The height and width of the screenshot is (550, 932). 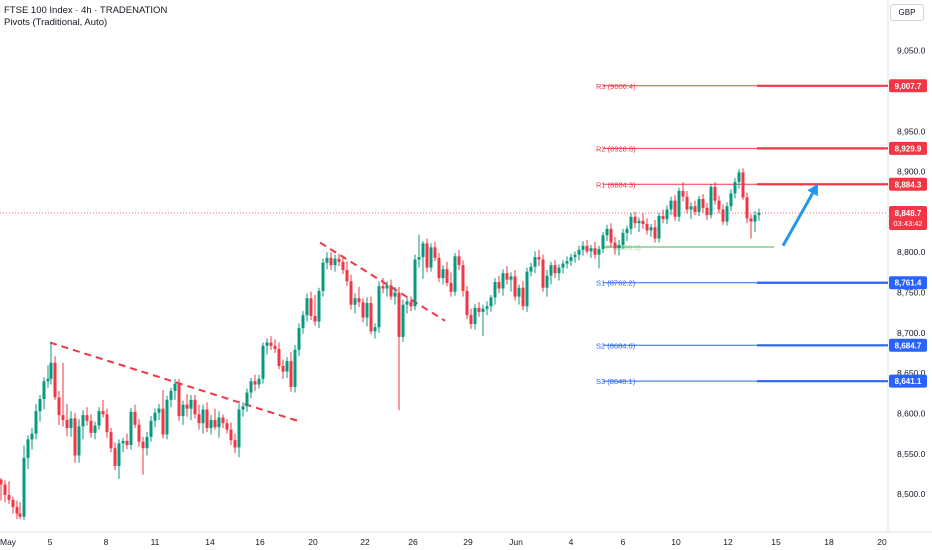 What do you see at coordinates (210, 542) in the screenshot?
I see `time-tick-label: 14` at bounding box center [210, 542].